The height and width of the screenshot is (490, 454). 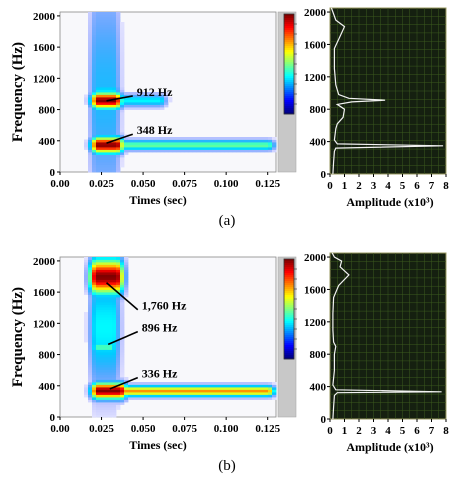 I want to click on annotation-arrow, so click(x=120, y=138).